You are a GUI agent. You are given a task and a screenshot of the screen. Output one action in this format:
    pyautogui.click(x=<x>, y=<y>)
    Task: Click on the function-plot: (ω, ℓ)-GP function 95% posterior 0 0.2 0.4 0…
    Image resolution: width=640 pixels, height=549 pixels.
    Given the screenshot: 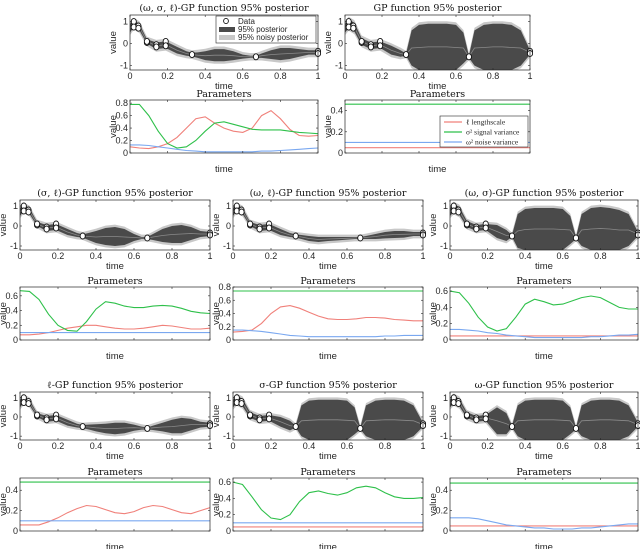 What is the action you would take?
    pyautogui.click(x=319, y=230)
    